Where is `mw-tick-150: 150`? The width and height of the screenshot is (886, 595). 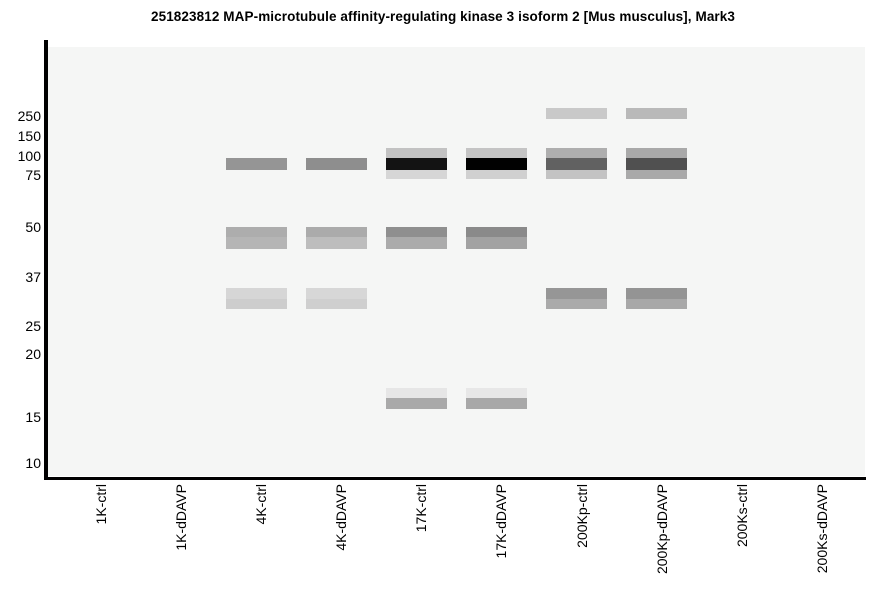
mw-tick-150: 150 is located at coordinates (29, 136).